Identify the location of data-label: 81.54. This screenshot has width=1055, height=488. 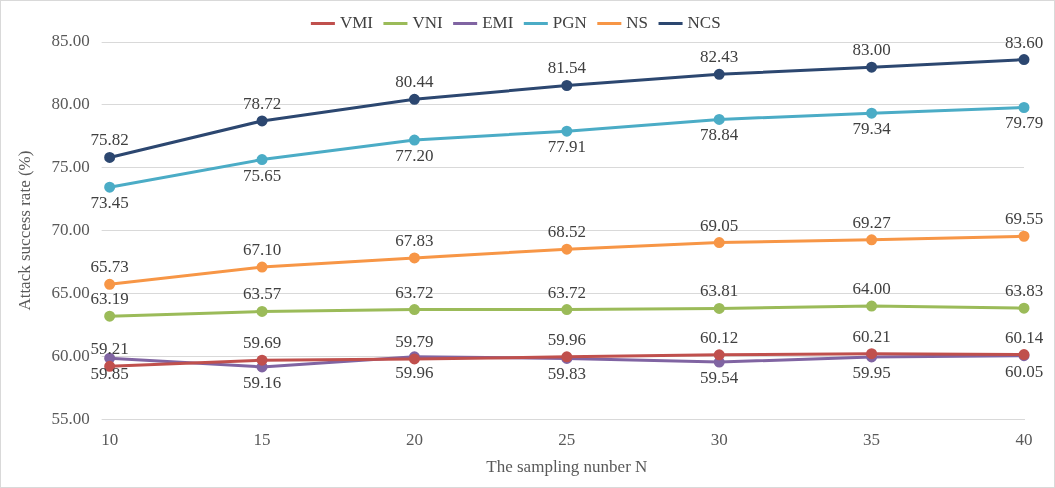
(567, 68).